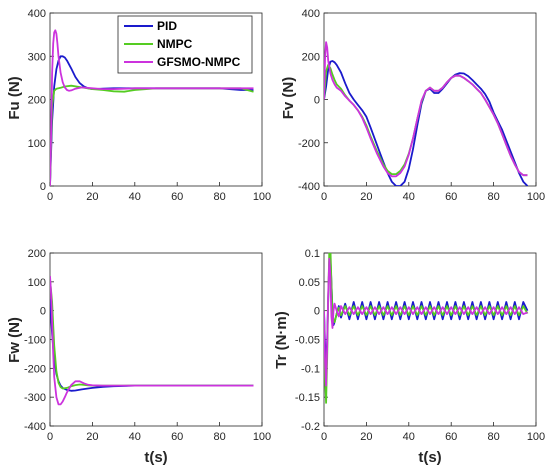  What do you see at coordinates (312, 254) in the screenshot?
I see `ytick-label: 0.1` at bounding box center [312, 254].